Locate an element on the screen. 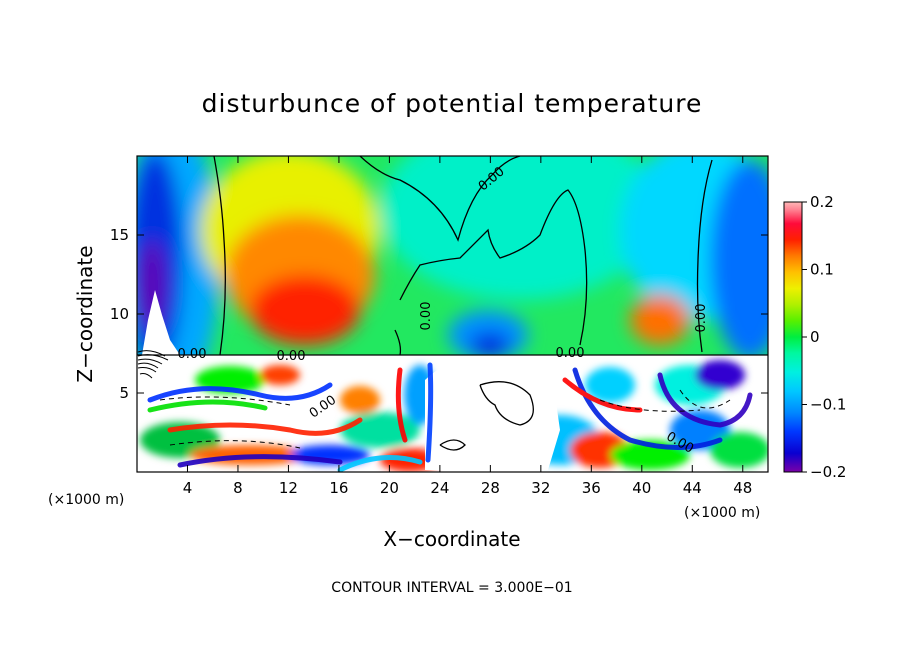 The height and width of the screenshot is (654, 904). x-unit-left: (×1000 m) is located at coordinates (86, 500).